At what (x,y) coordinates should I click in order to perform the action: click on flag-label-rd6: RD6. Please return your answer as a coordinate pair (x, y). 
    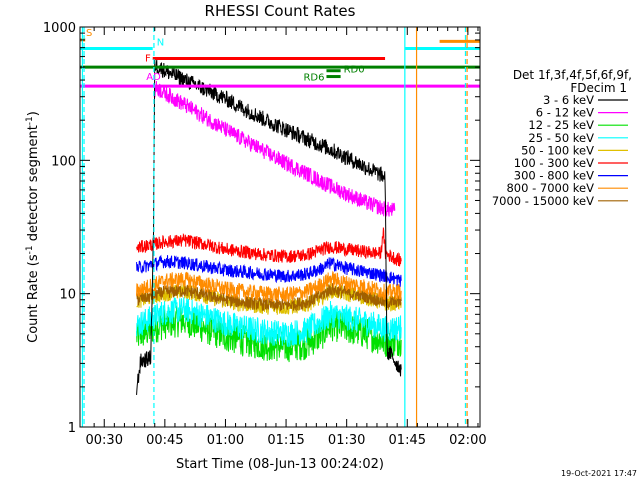
    Looking at the image, I should click on (313, 78).